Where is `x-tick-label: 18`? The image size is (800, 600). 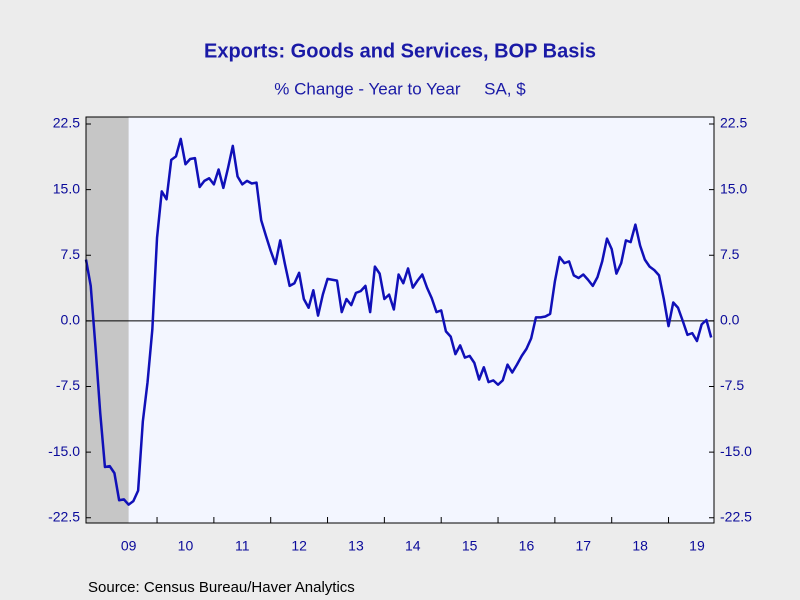
x-tick-label: 18 is located at coordinates (640, 546).